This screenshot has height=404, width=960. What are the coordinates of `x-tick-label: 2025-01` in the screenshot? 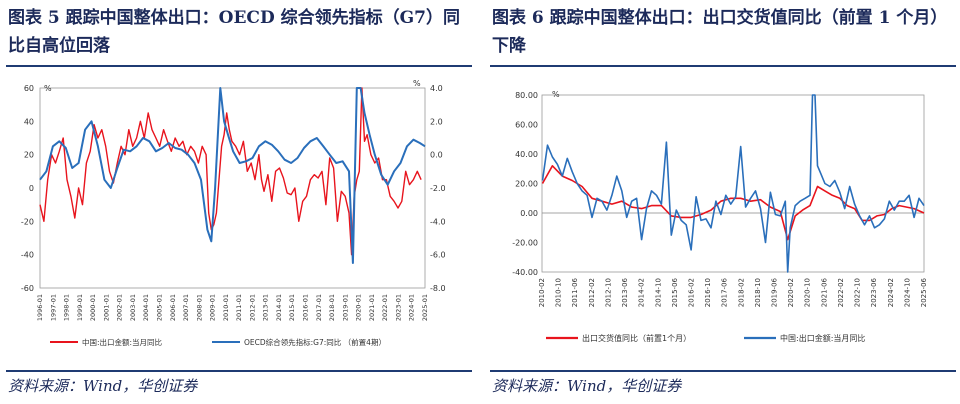 It's located at (425, 307).